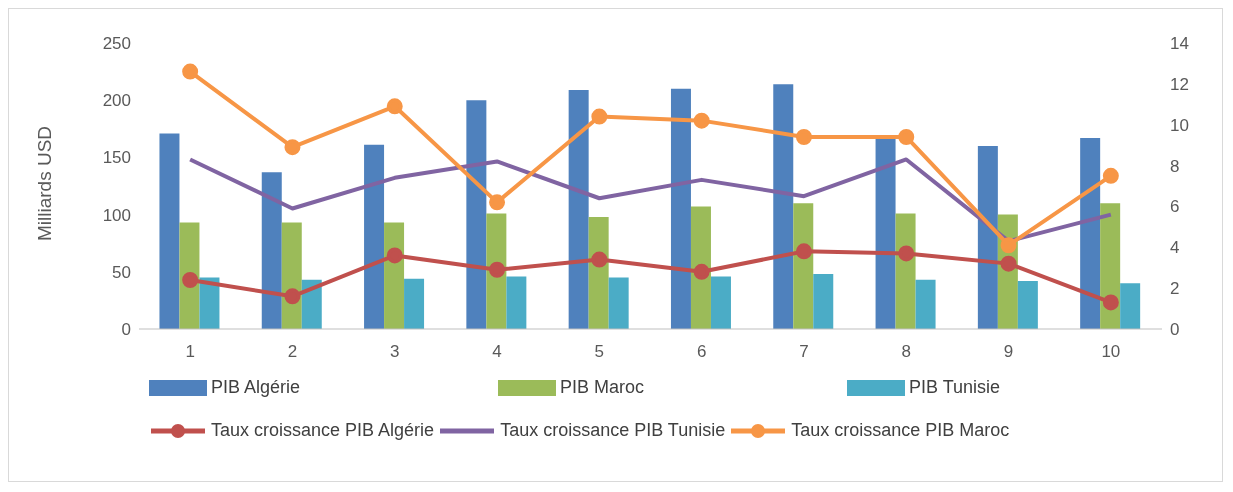  Describe the element at coordinates (497, 352) in the screenshot. I see `x-tick-label: 4` at that location.